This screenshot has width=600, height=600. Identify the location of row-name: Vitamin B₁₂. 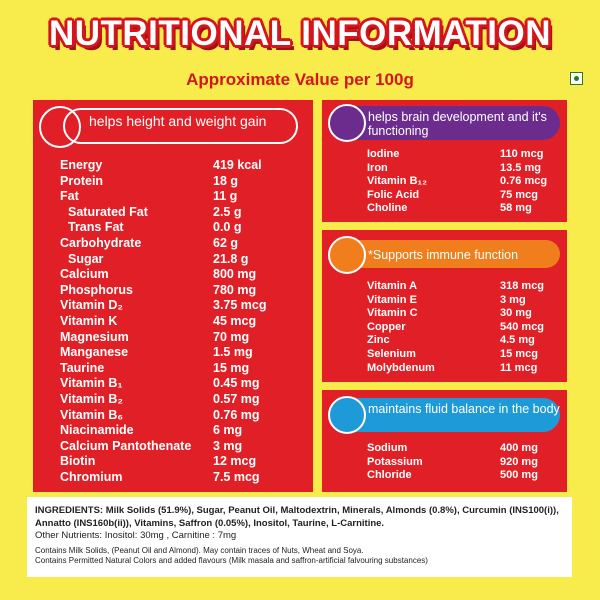
(397, 181).